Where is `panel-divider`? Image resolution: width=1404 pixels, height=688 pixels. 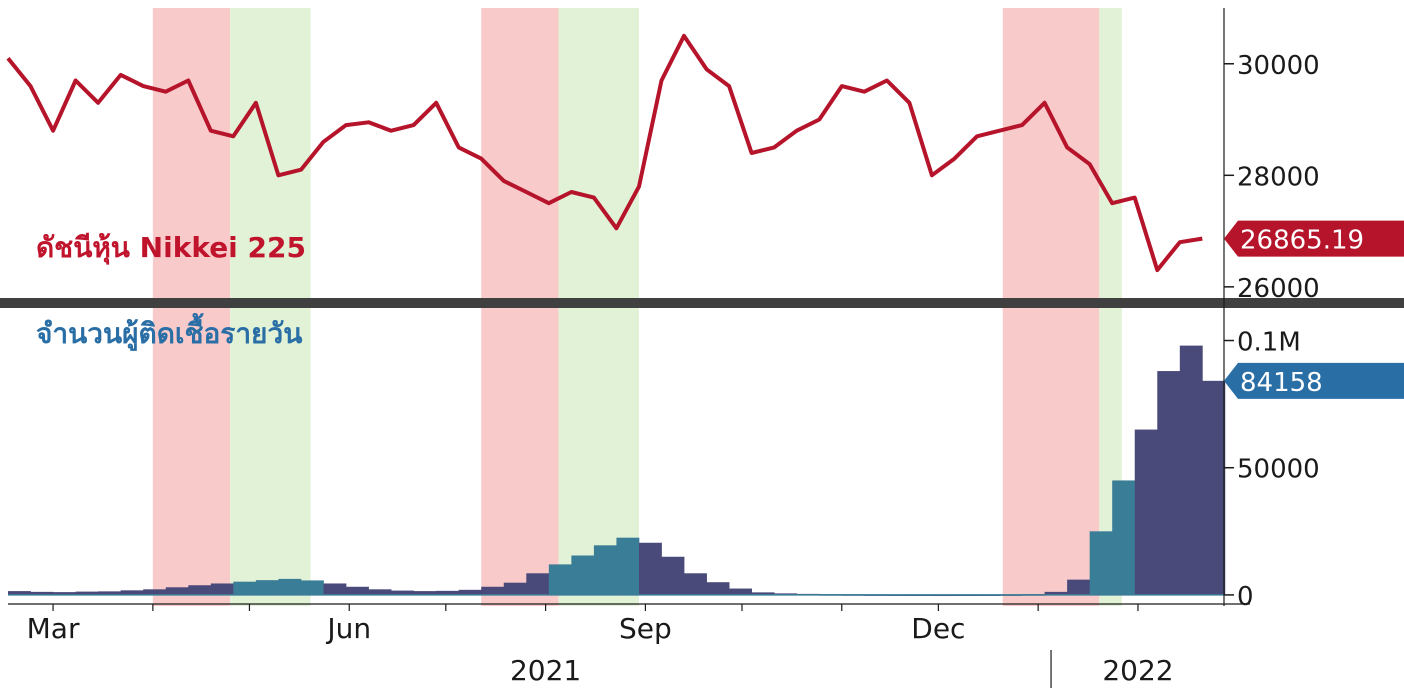
panel-divider is located at coordinates (702, 303).